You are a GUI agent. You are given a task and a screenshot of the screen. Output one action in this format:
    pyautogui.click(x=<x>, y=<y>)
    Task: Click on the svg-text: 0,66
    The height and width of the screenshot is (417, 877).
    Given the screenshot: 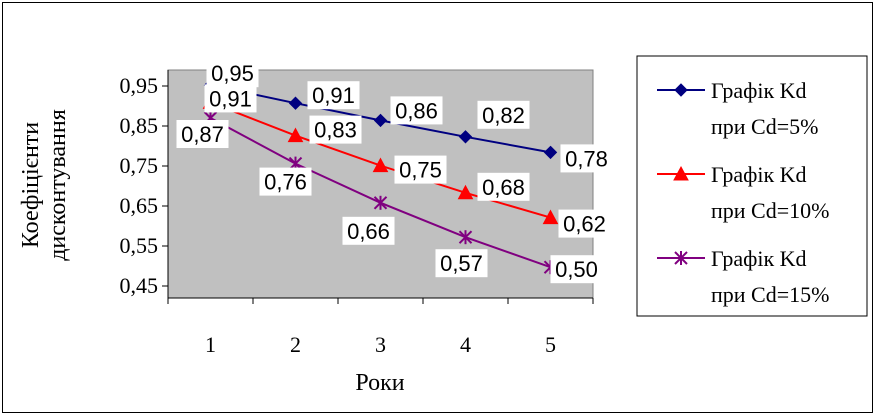 What is the action you would take?
    pyautogui.click(x=368, y=231)
    